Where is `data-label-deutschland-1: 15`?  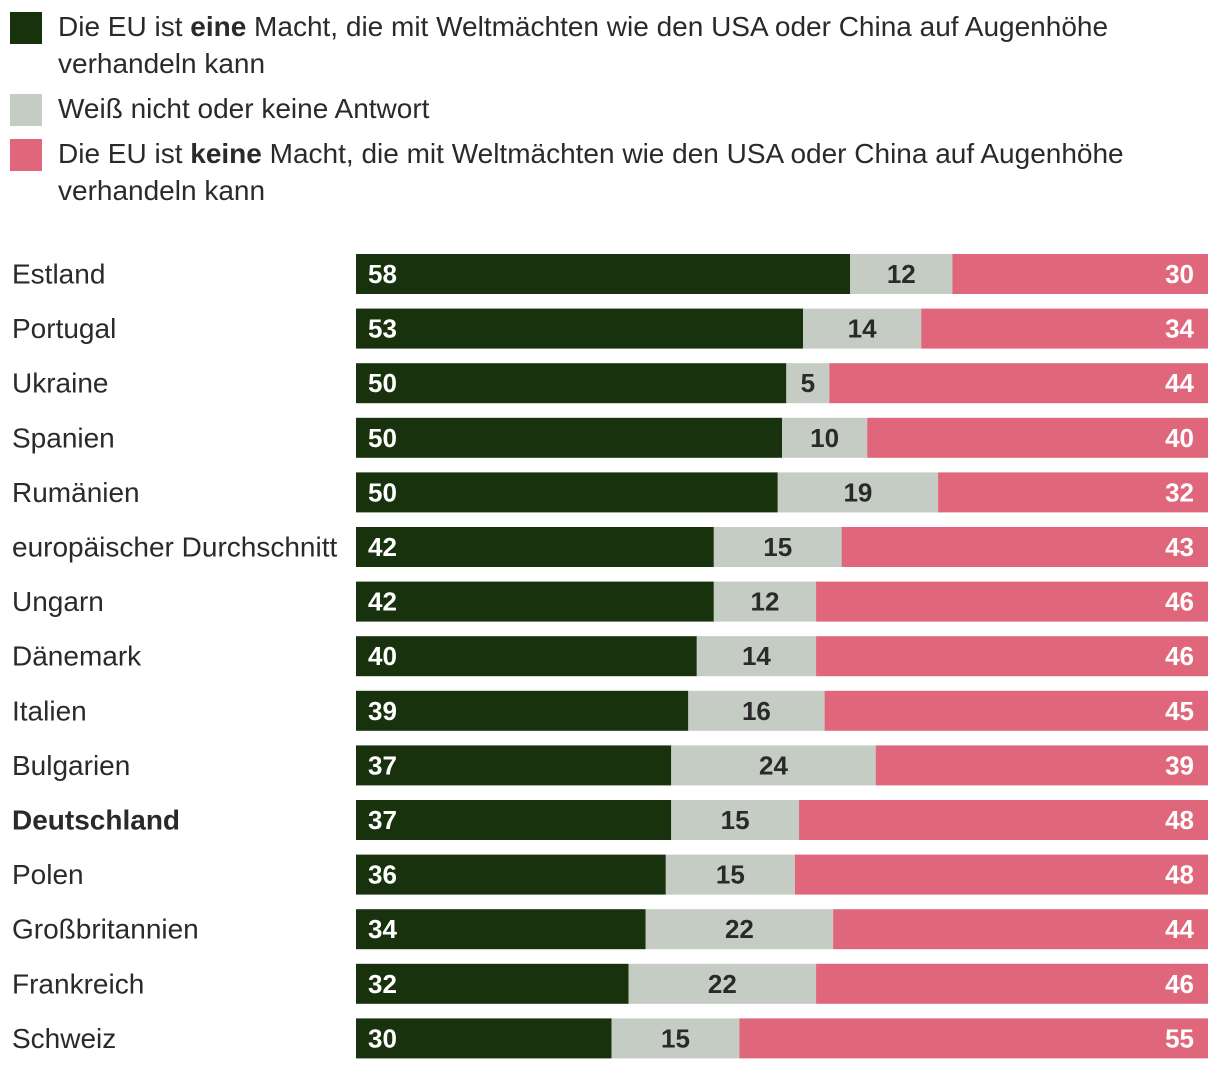 data-label-deutschland-1: 15 is located at coordinates (735, 820).